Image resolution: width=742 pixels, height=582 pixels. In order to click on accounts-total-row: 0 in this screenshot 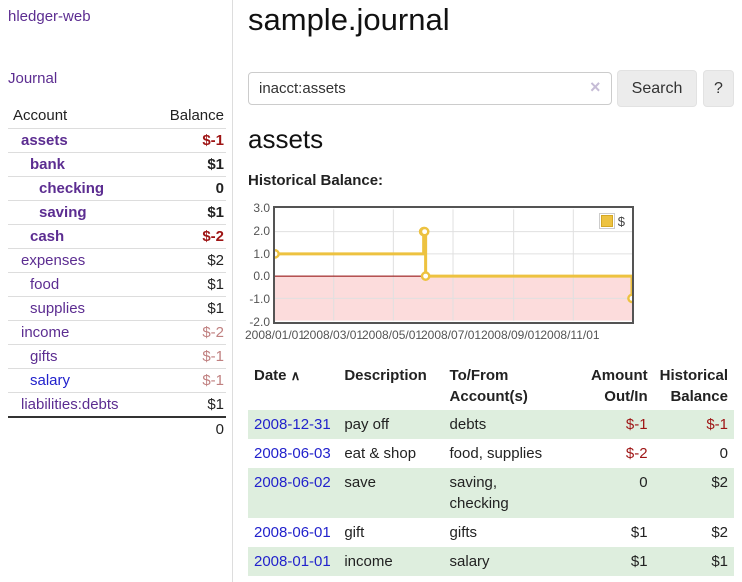, I will do `click(117, 428)`.